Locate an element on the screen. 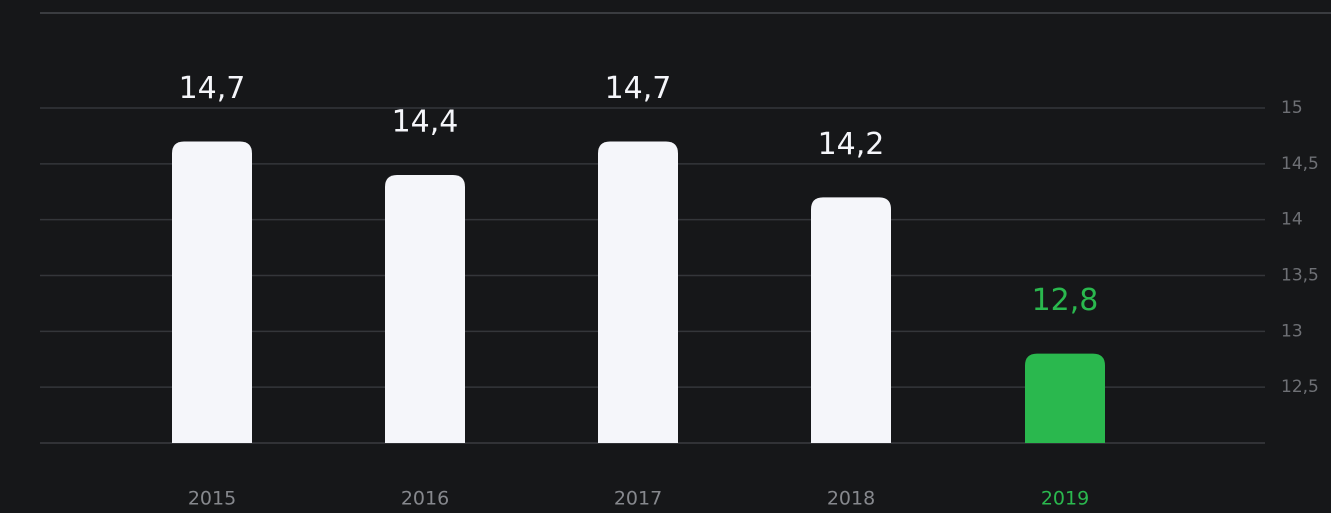 The width and height of the screenshot is (1331, 513). y-tick-label: 15 is located at coordinates (1292, 108).